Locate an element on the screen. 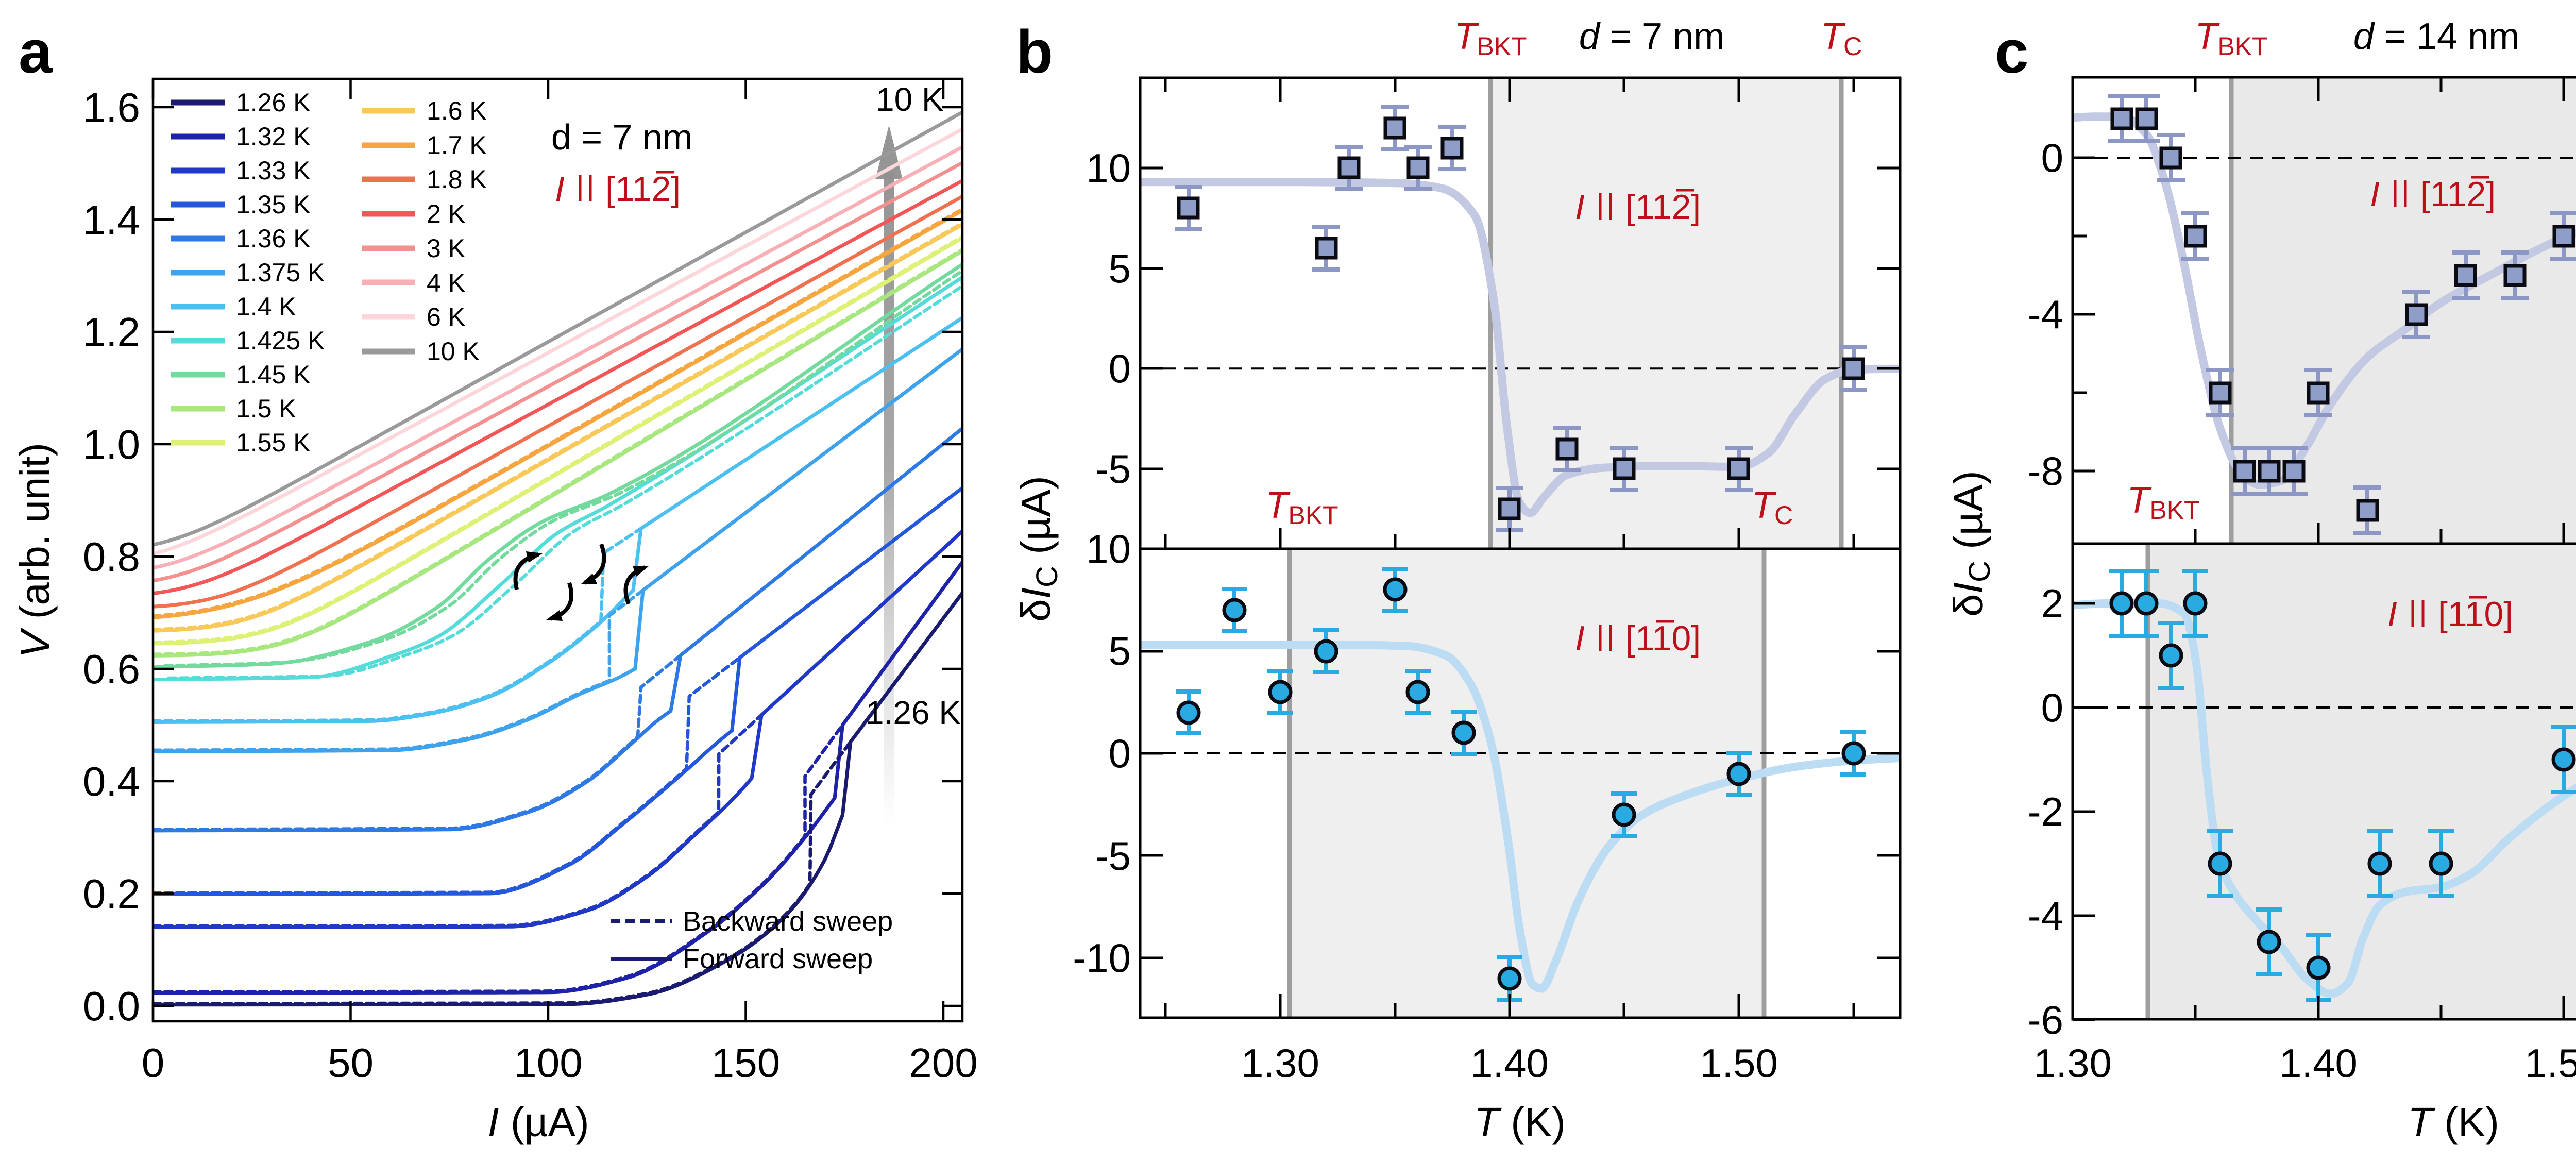 Image resolution: width=2576 pixels, height=1162 pixels. svg-text: 6 K is located at coordinates (446, 316).